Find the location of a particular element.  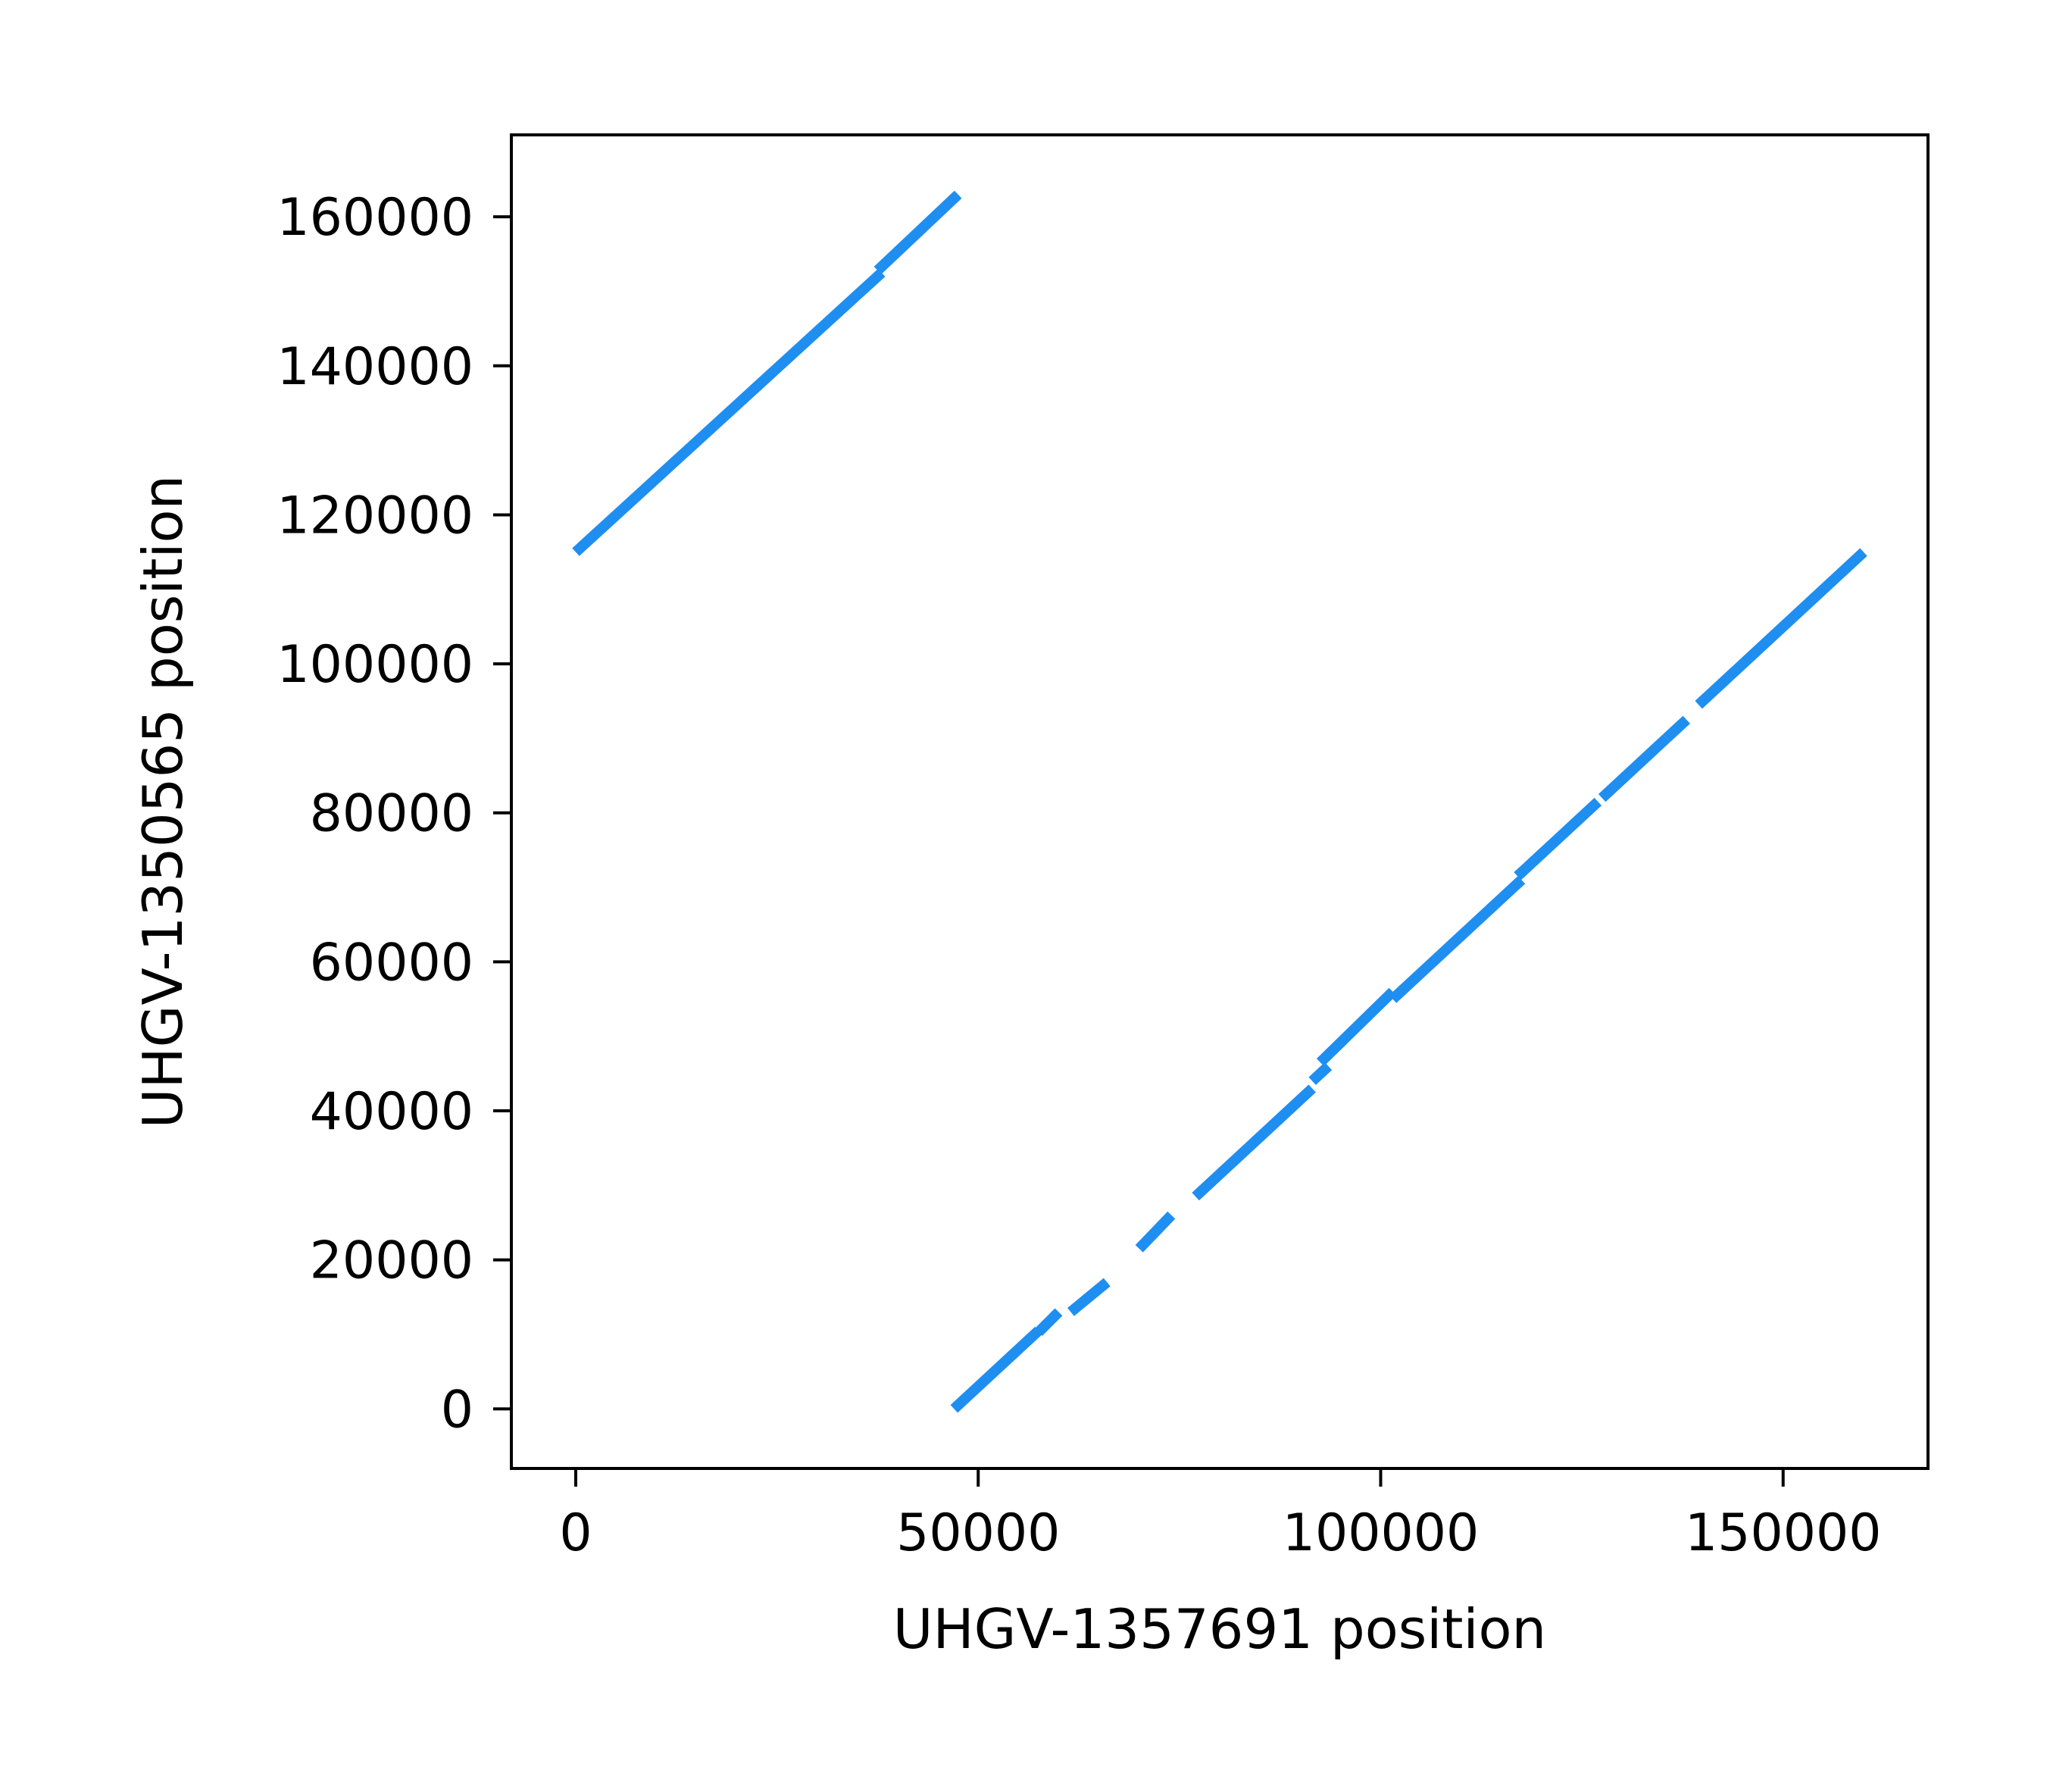

x-axis-label: UHGV-1357691 position is located at coordinates (1219, 1629).